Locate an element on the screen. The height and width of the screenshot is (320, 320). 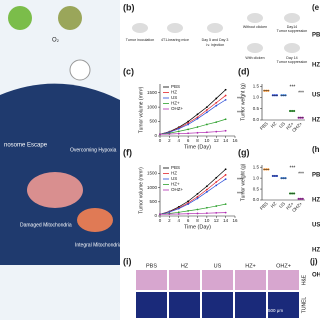
panel-label: (b) is located at coordinates (129, 7).